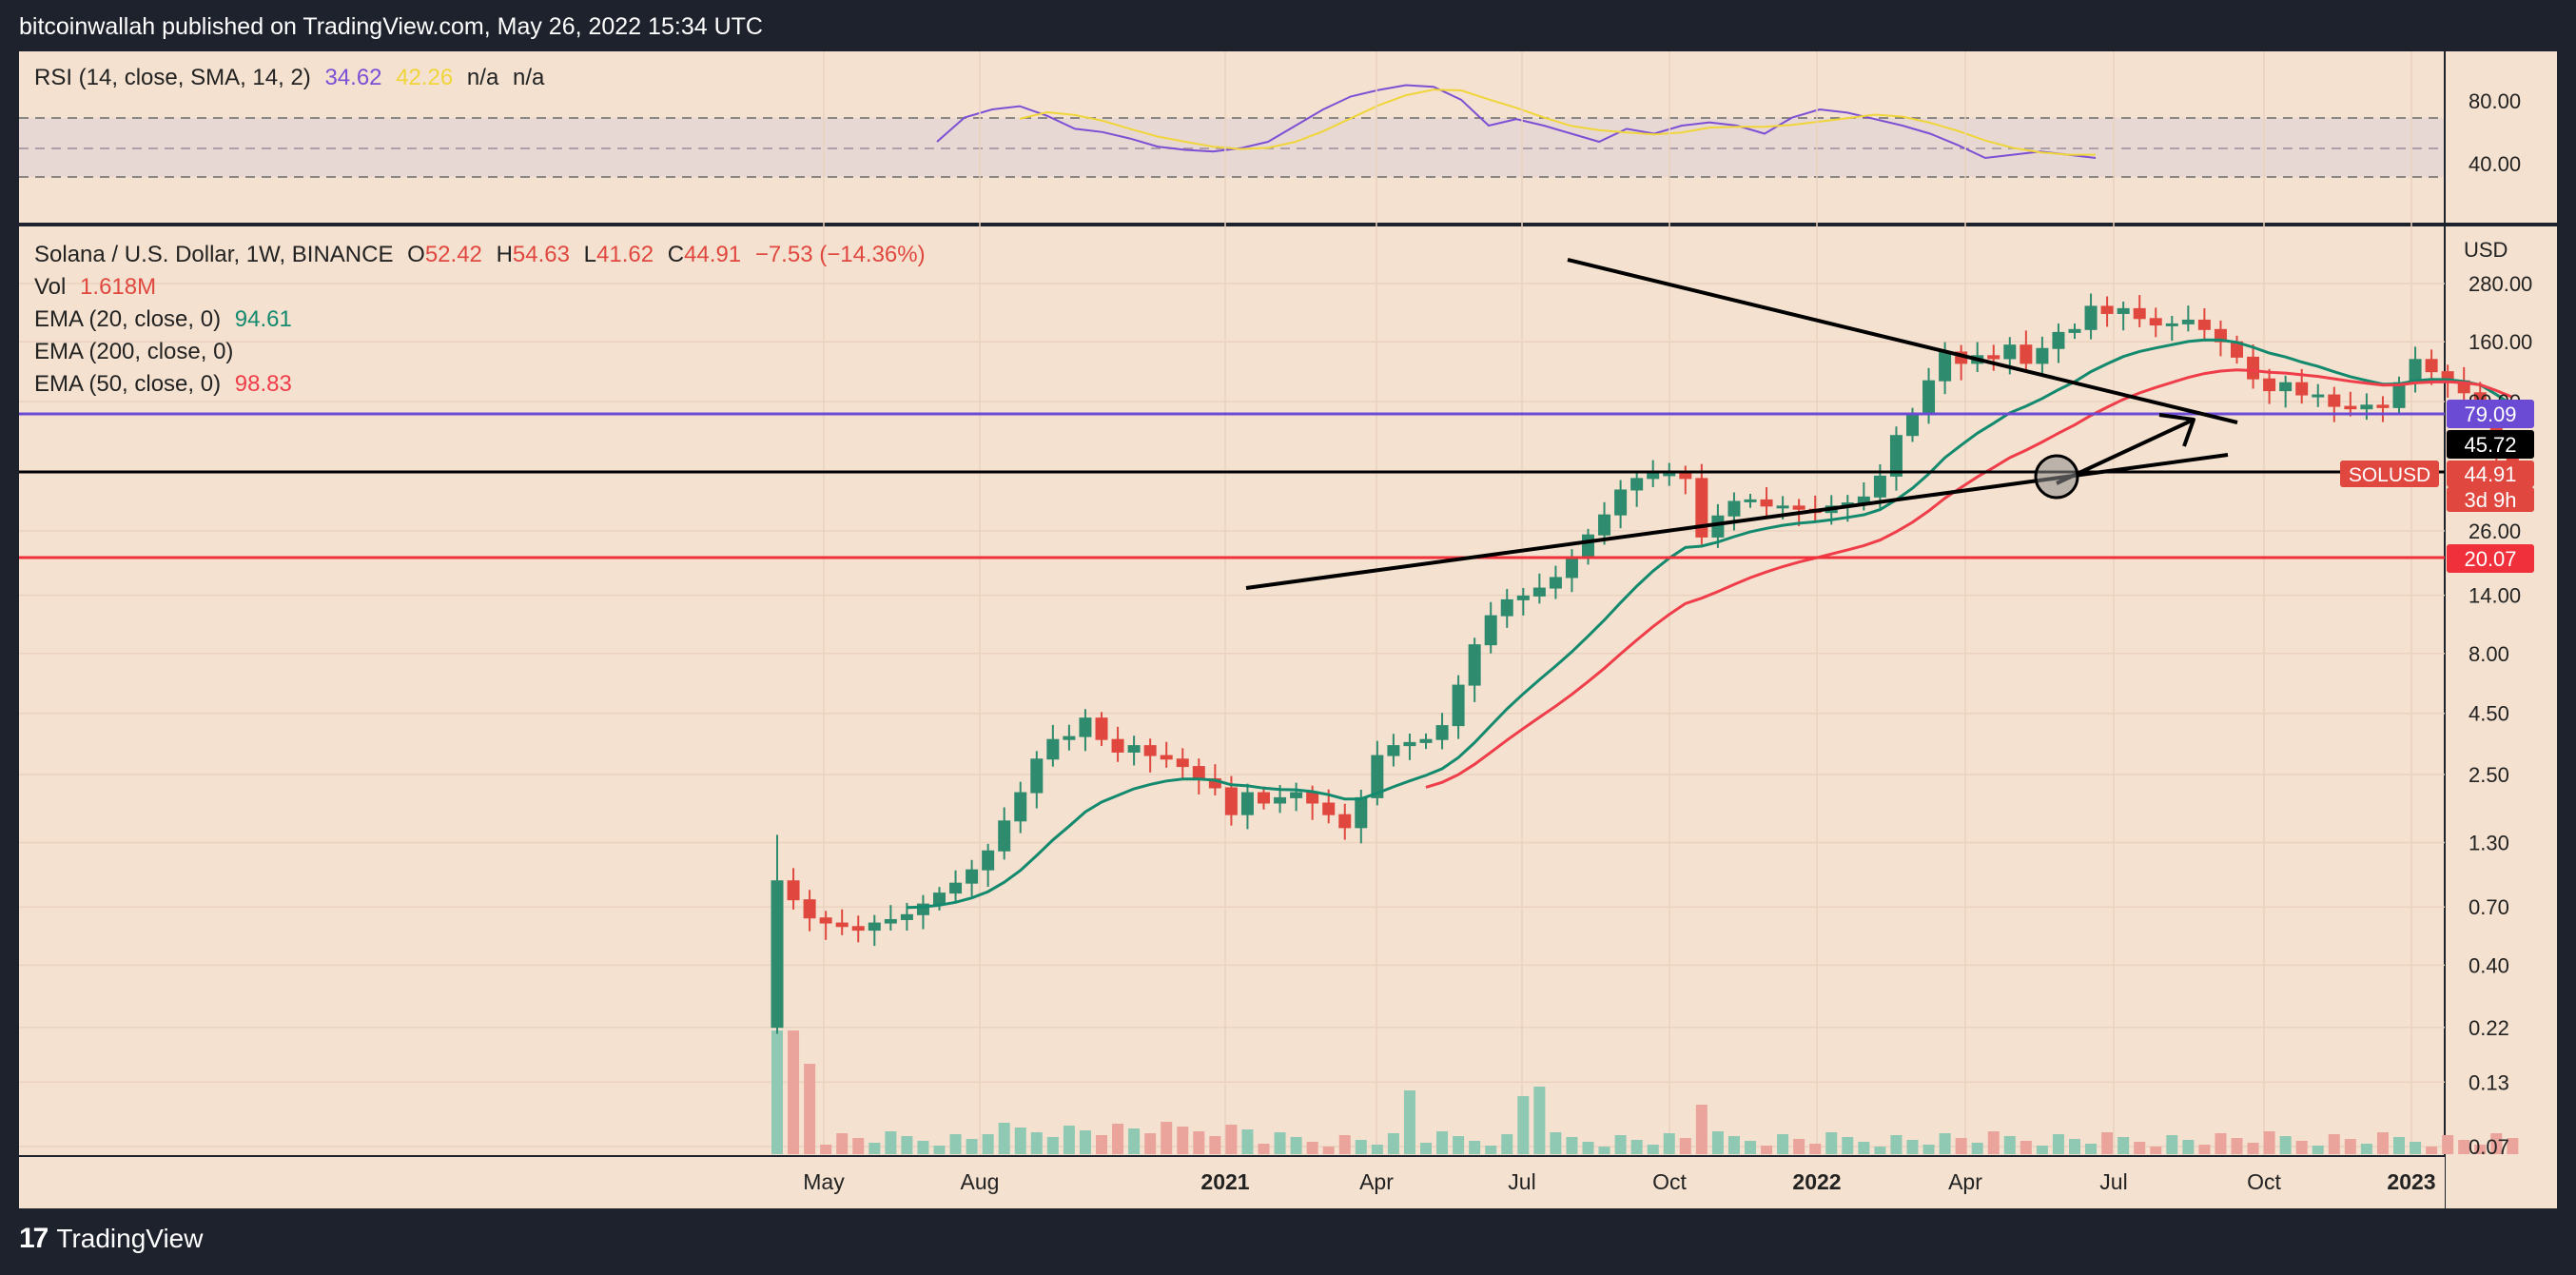 This screenshot has width=2576, height=1275. I want to click on y-tick-12: 0.13, so click(2489, 1082).